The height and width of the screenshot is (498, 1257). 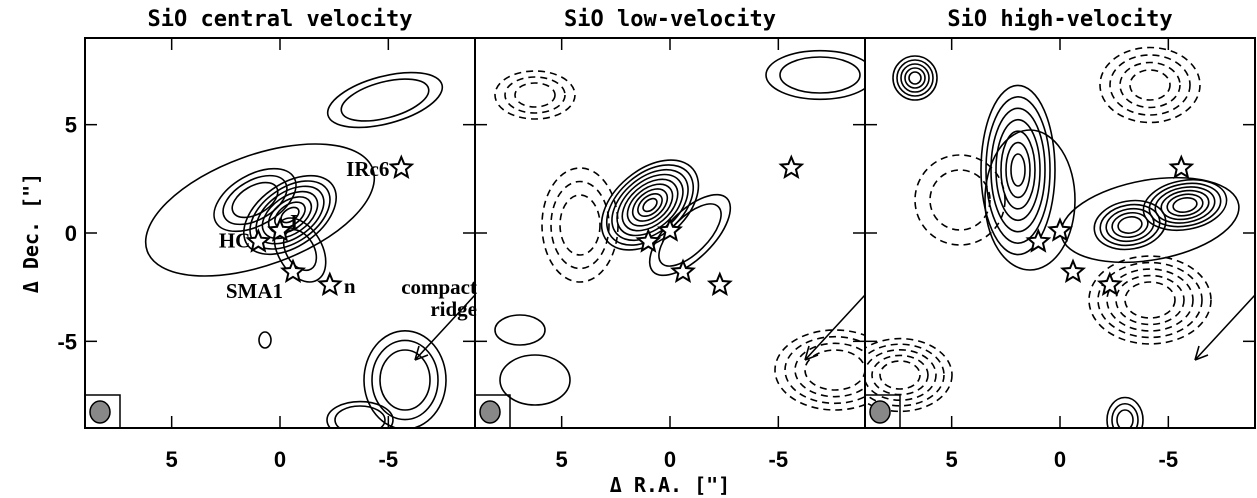 What do you see at coordinates (453, 309) in the screenshot?
I see `annotation: ridge` at bounding box center [453, 309].